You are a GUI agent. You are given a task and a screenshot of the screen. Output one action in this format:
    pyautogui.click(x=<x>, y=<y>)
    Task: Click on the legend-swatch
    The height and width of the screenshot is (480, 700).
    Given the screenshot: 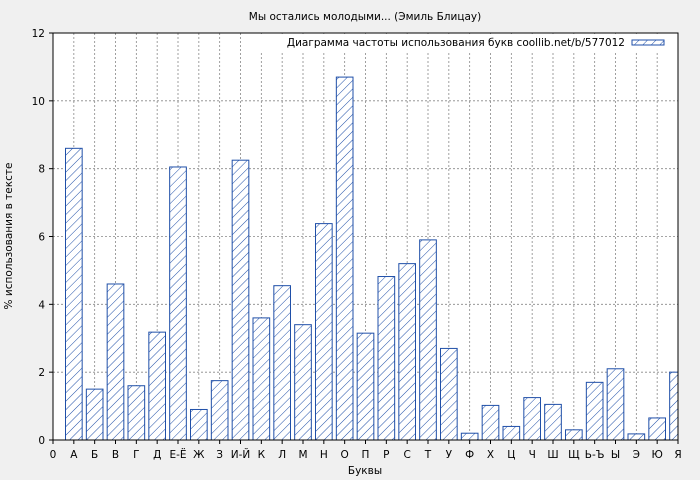 What is the action you would take?
    pyautogui.click(x=648, y=42)
    